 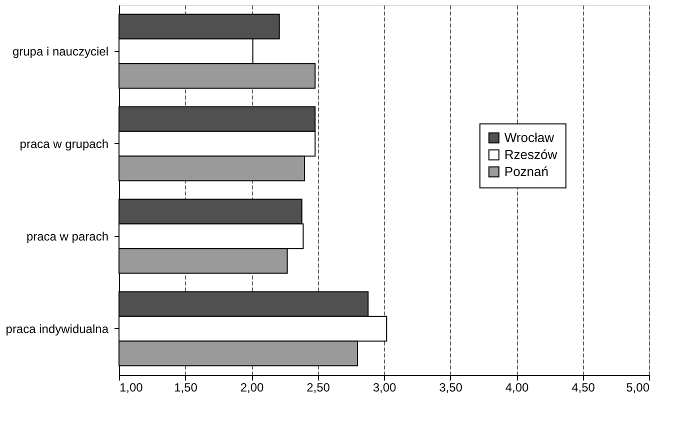 What do you see at coordinates (57, 329) in the screenshot?
I see `y-tick-label: praca indywidualna` at bounding box center [57, 329].